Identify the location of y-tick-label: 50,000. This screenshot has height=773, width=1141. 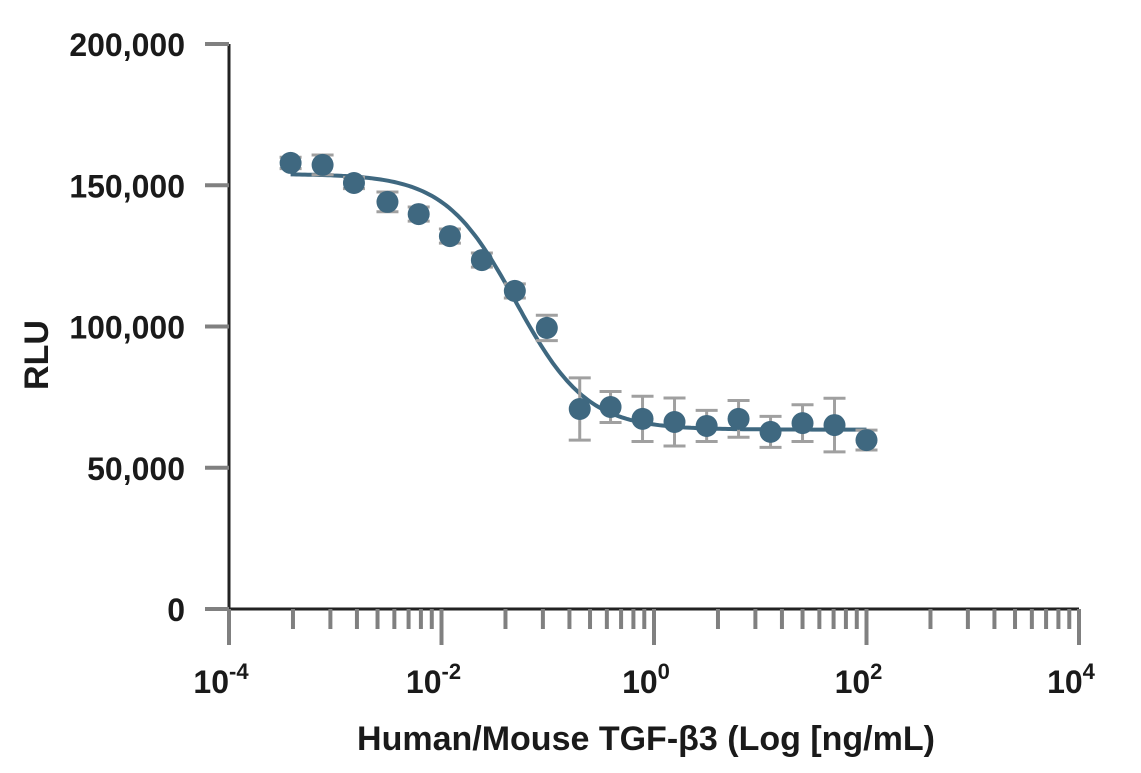
(136, 469).